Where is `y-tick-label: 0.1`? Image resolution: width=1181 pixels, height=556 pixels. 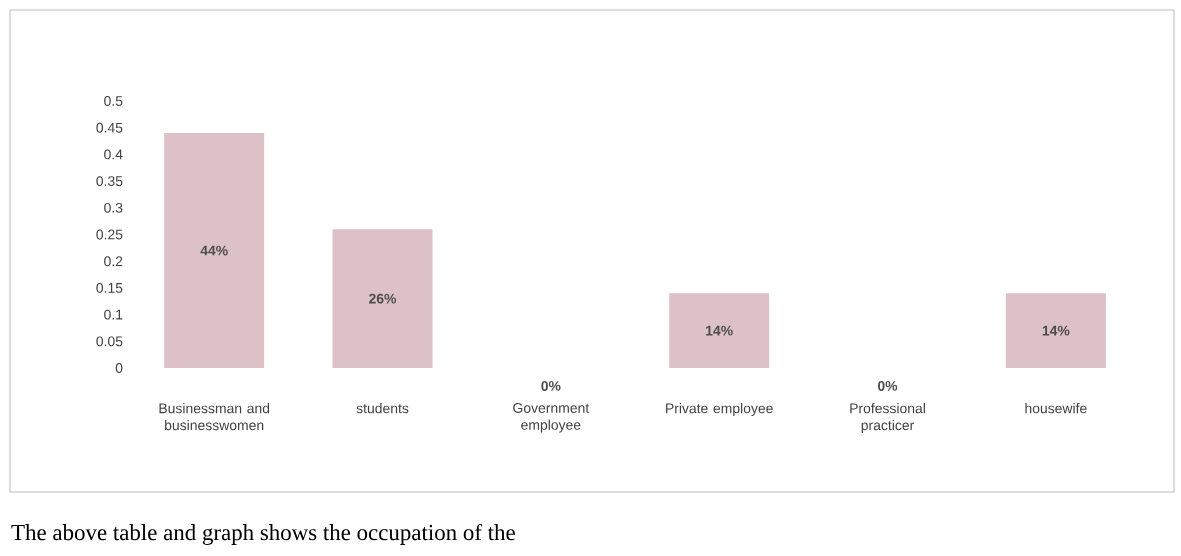 y-tick-label: 0.1 is located at coordinates (113, 314).